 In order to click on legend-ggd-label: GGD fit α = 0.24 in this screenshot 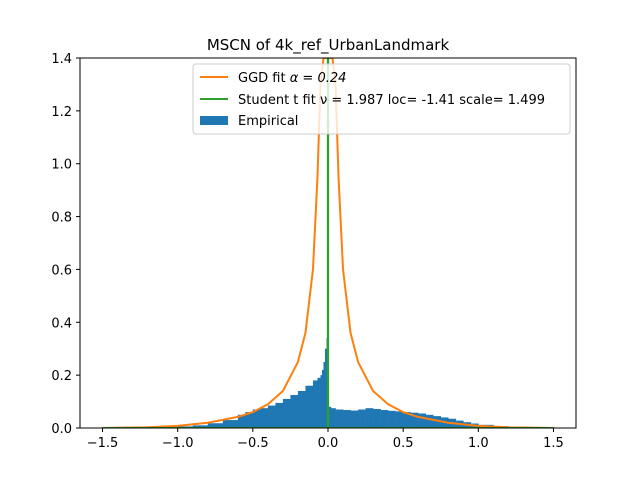, I will do `click(292, 78)`.